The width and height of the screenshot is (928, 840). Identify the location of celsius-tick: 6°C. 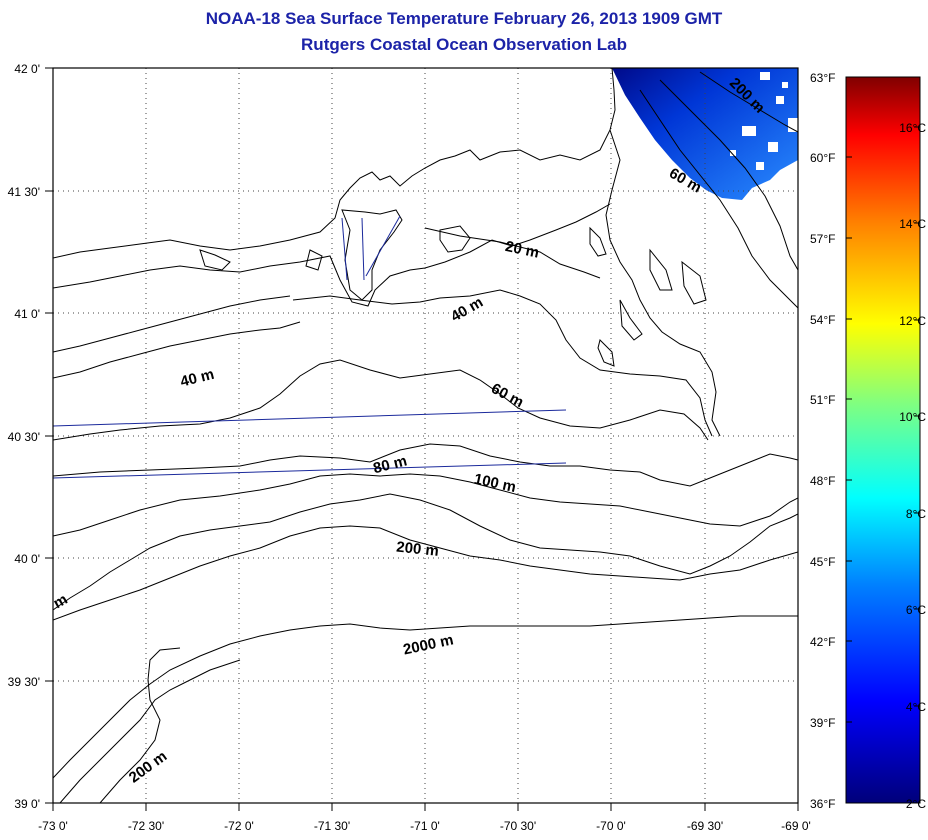
(916, 610).